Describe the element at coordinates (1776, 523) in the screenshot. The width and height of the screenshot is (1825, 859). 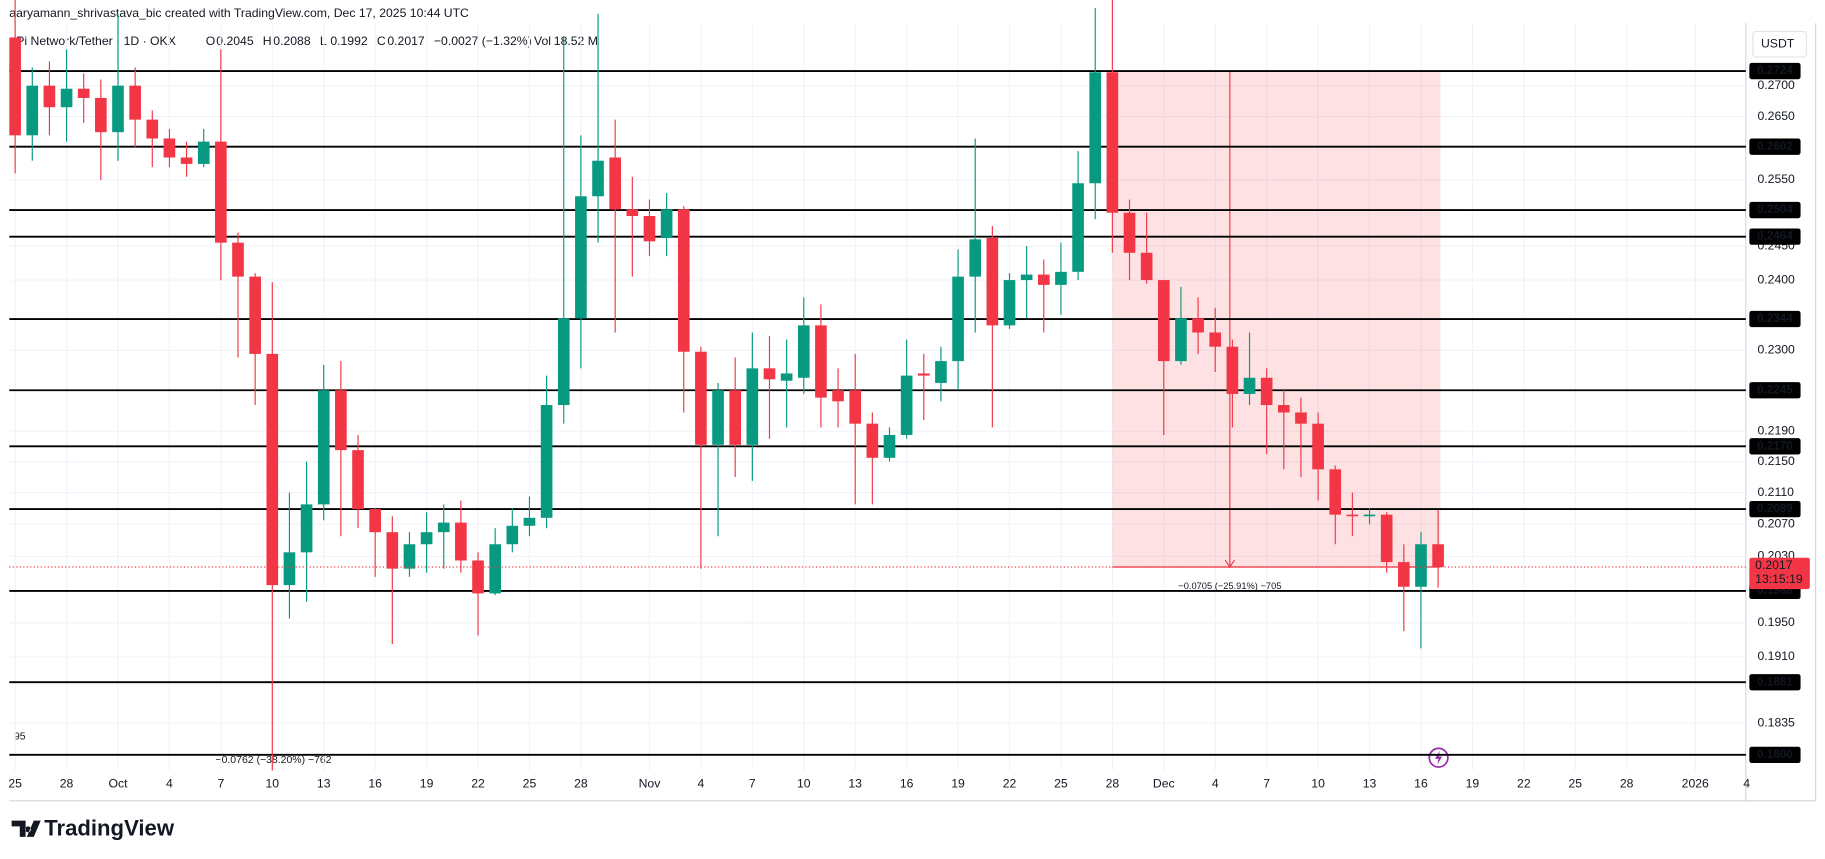
I see `y-tick-label: 0.2070` at that location.